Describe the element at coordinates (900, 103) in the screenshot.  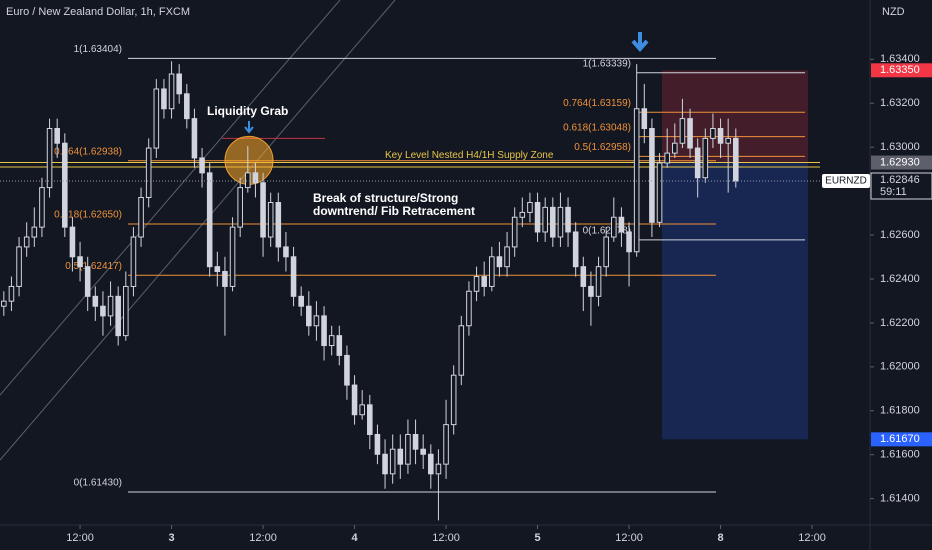
I see `y-tick-label: 1.63200` at that location.